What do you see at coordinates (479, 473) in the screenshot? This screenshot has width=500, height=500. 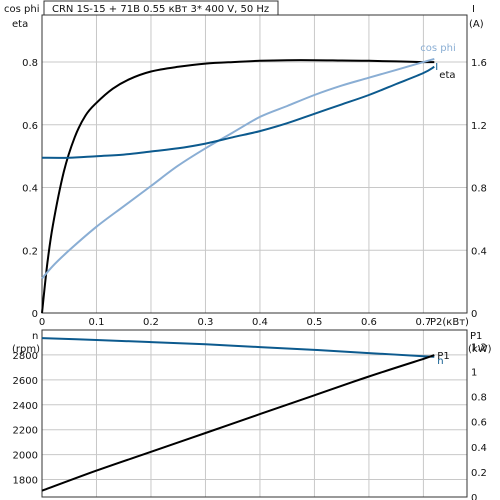 I see `right-tick-label: 0.2` at bounding box center [479, 473].